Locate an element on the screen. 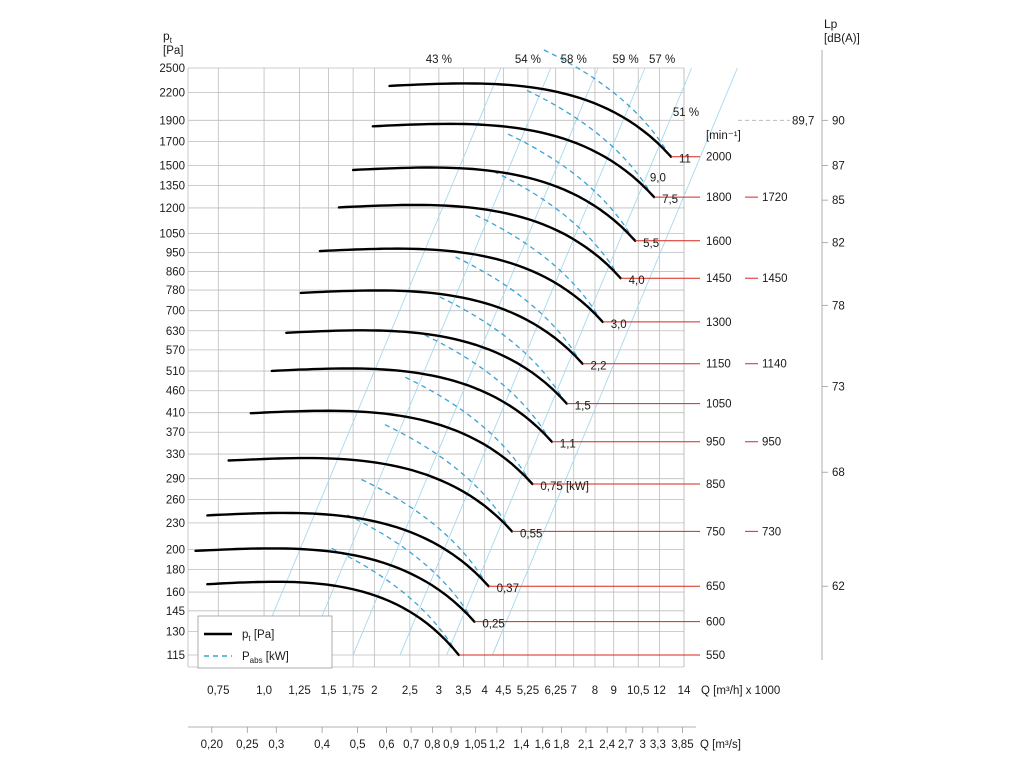  right-axis-tick-label: 78 is located at coordinates (838, 306).